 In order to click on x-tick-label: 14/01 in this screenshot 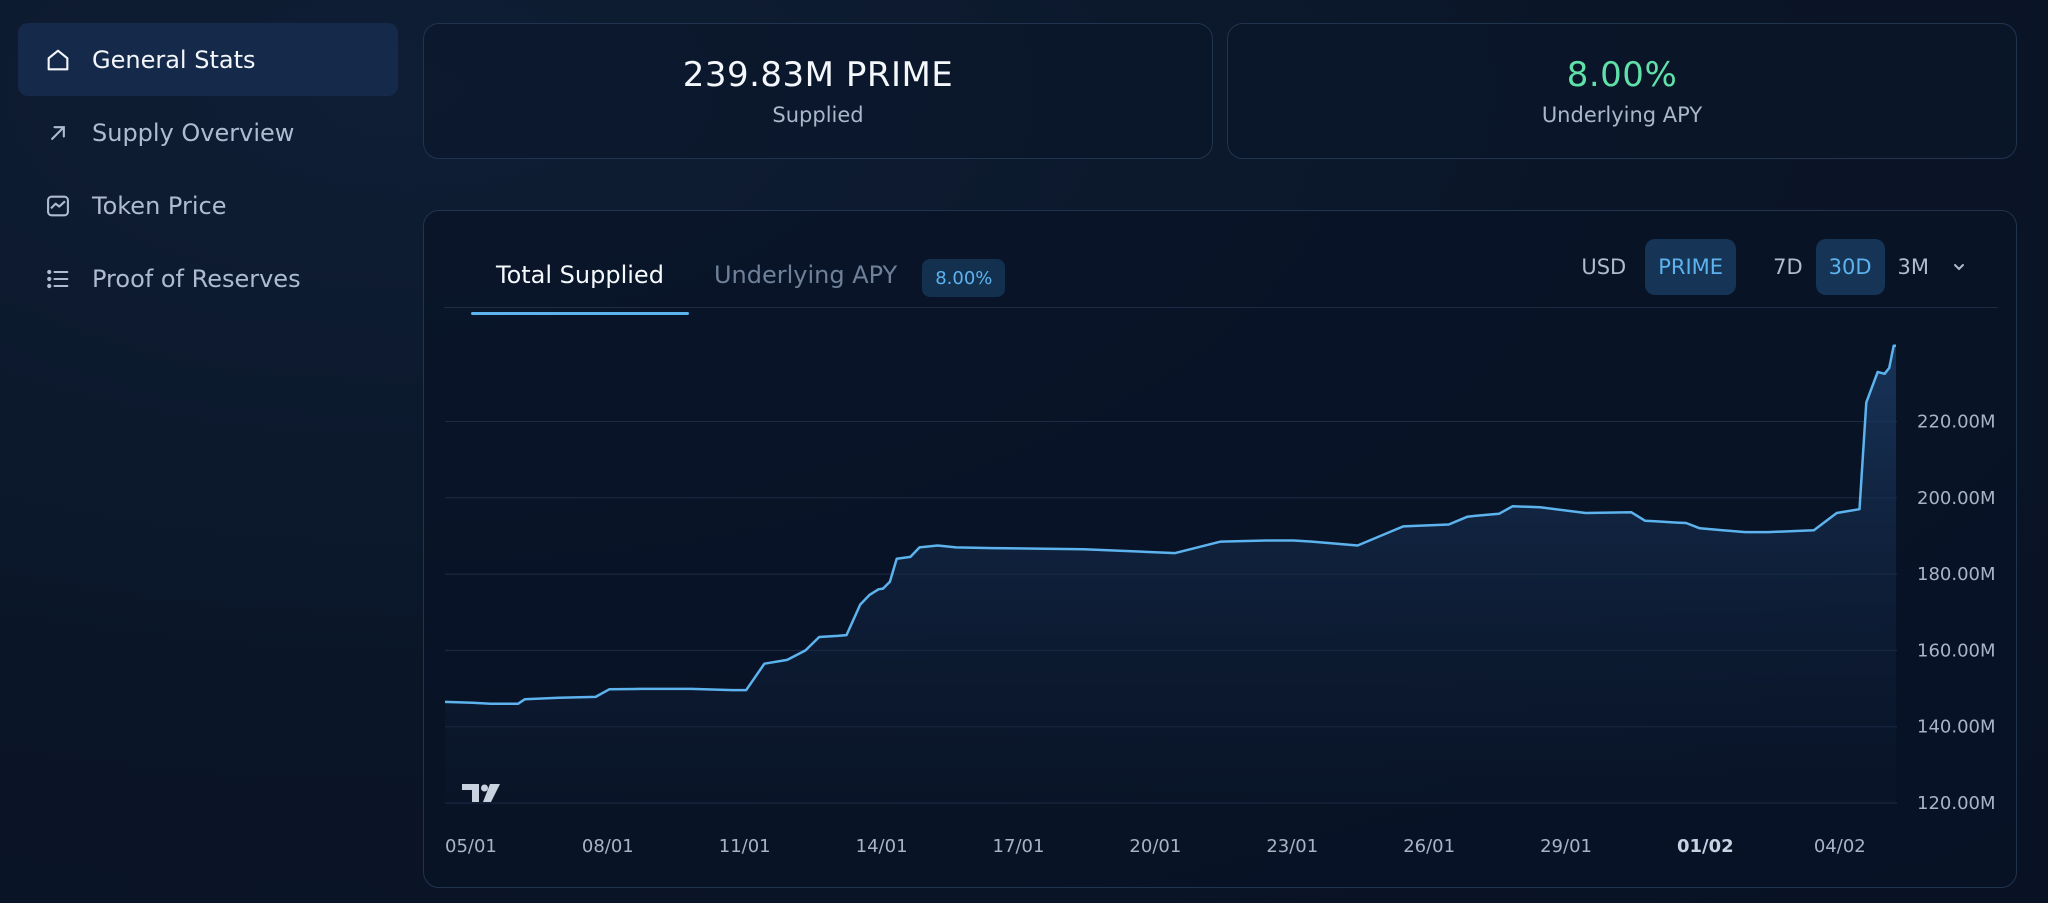, I will do `click(882, 846)`.